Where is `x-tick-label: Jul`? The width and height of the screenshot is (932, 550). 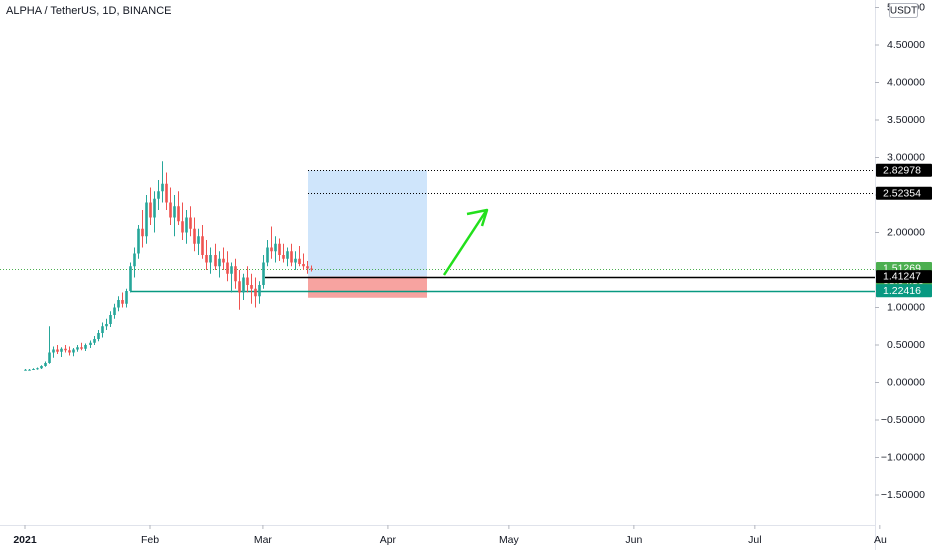 x-tick-label: Jul is located at coordinates (754, 540).